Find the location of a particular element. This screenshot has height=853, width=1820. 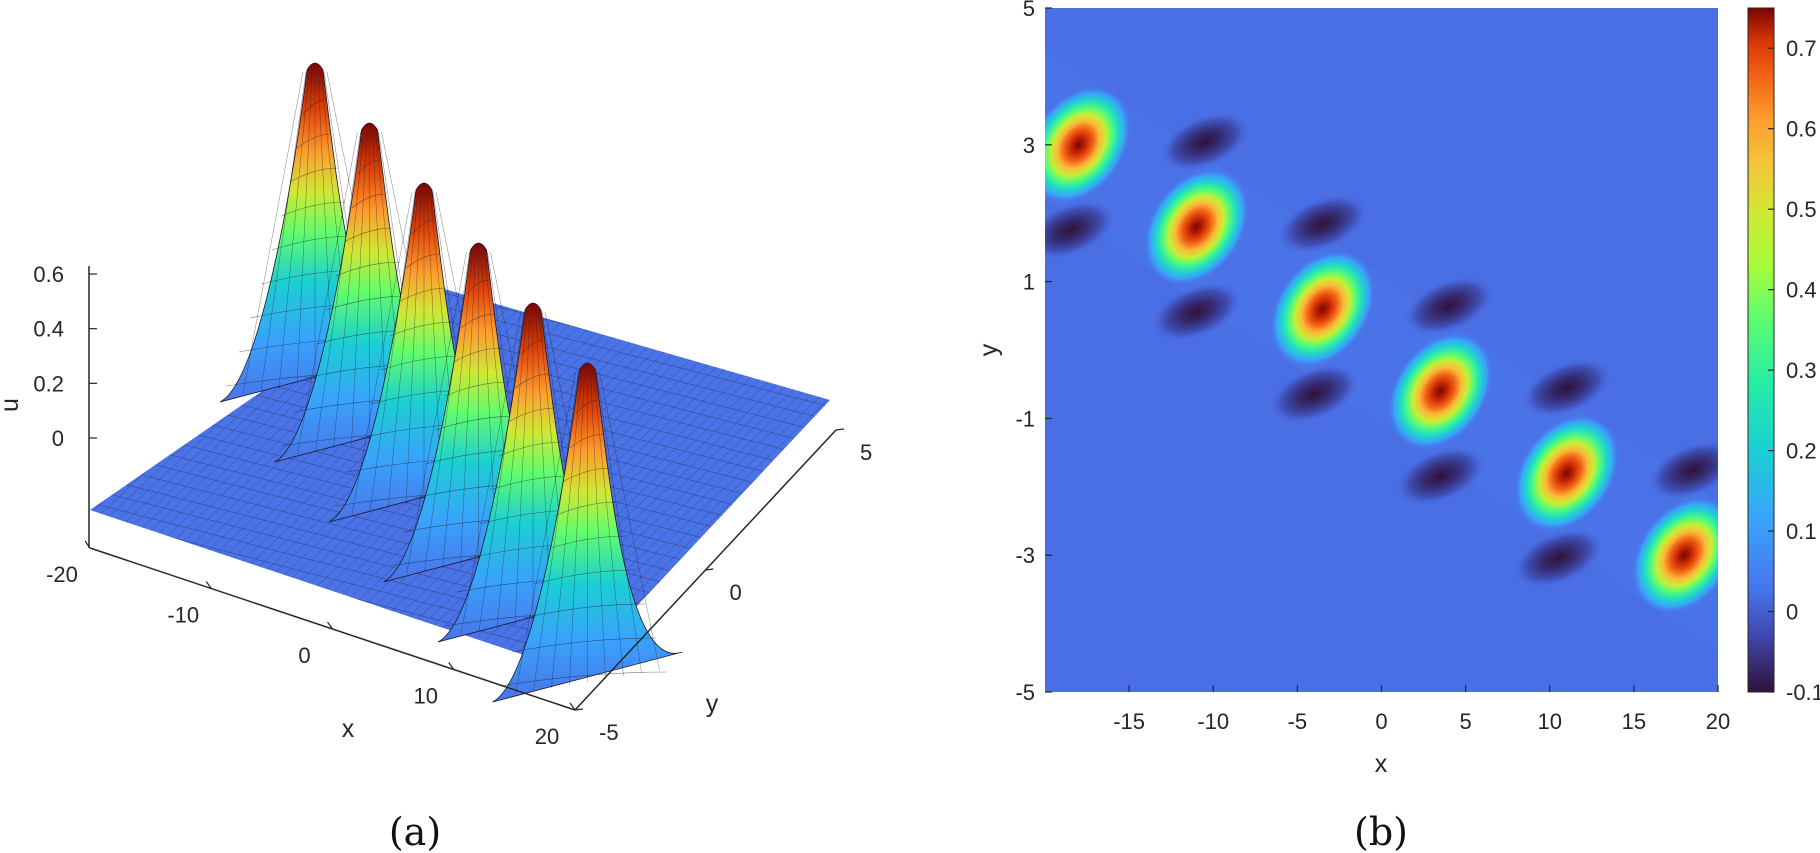

x-tick-label-a: -10 is located at coordinates (183, 615).